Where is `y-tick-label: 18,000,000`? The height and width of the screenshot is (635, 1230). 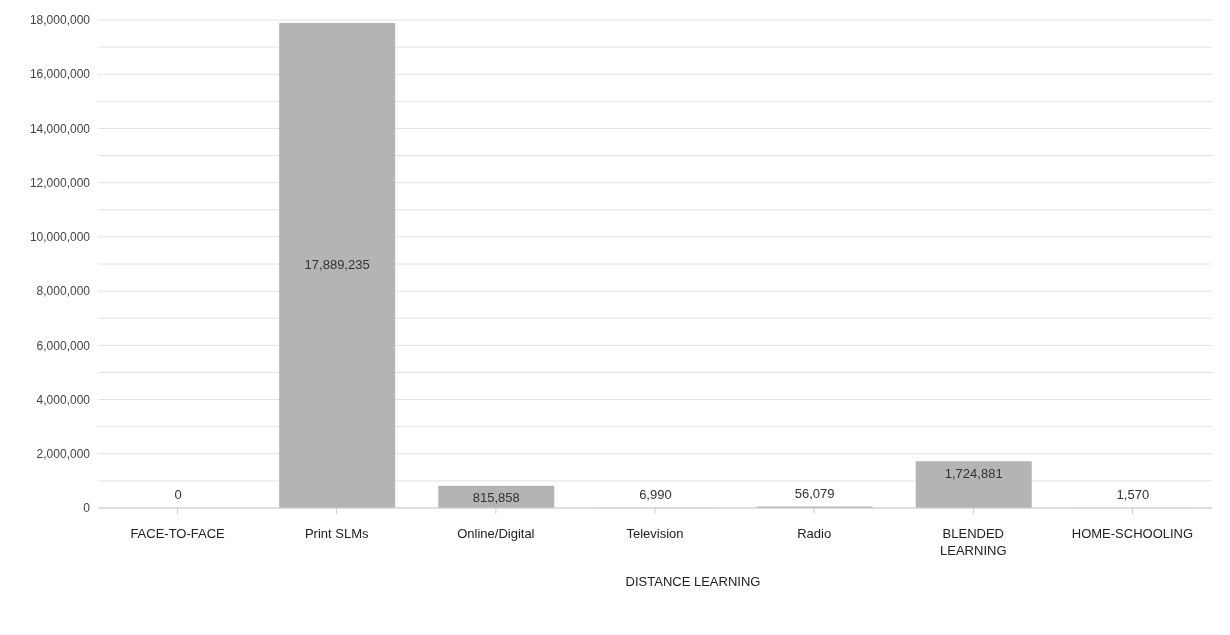
y-tick-label: 18,000,000 is located at coordinates (60, 20).